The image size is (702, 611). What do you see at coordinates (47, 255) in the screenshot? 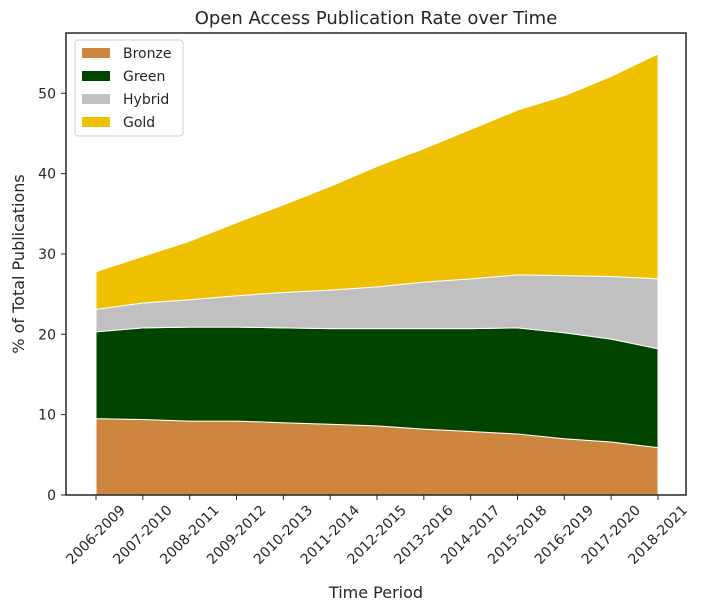
I see `y-tick-label: 30` at bounding box center [47, 255].